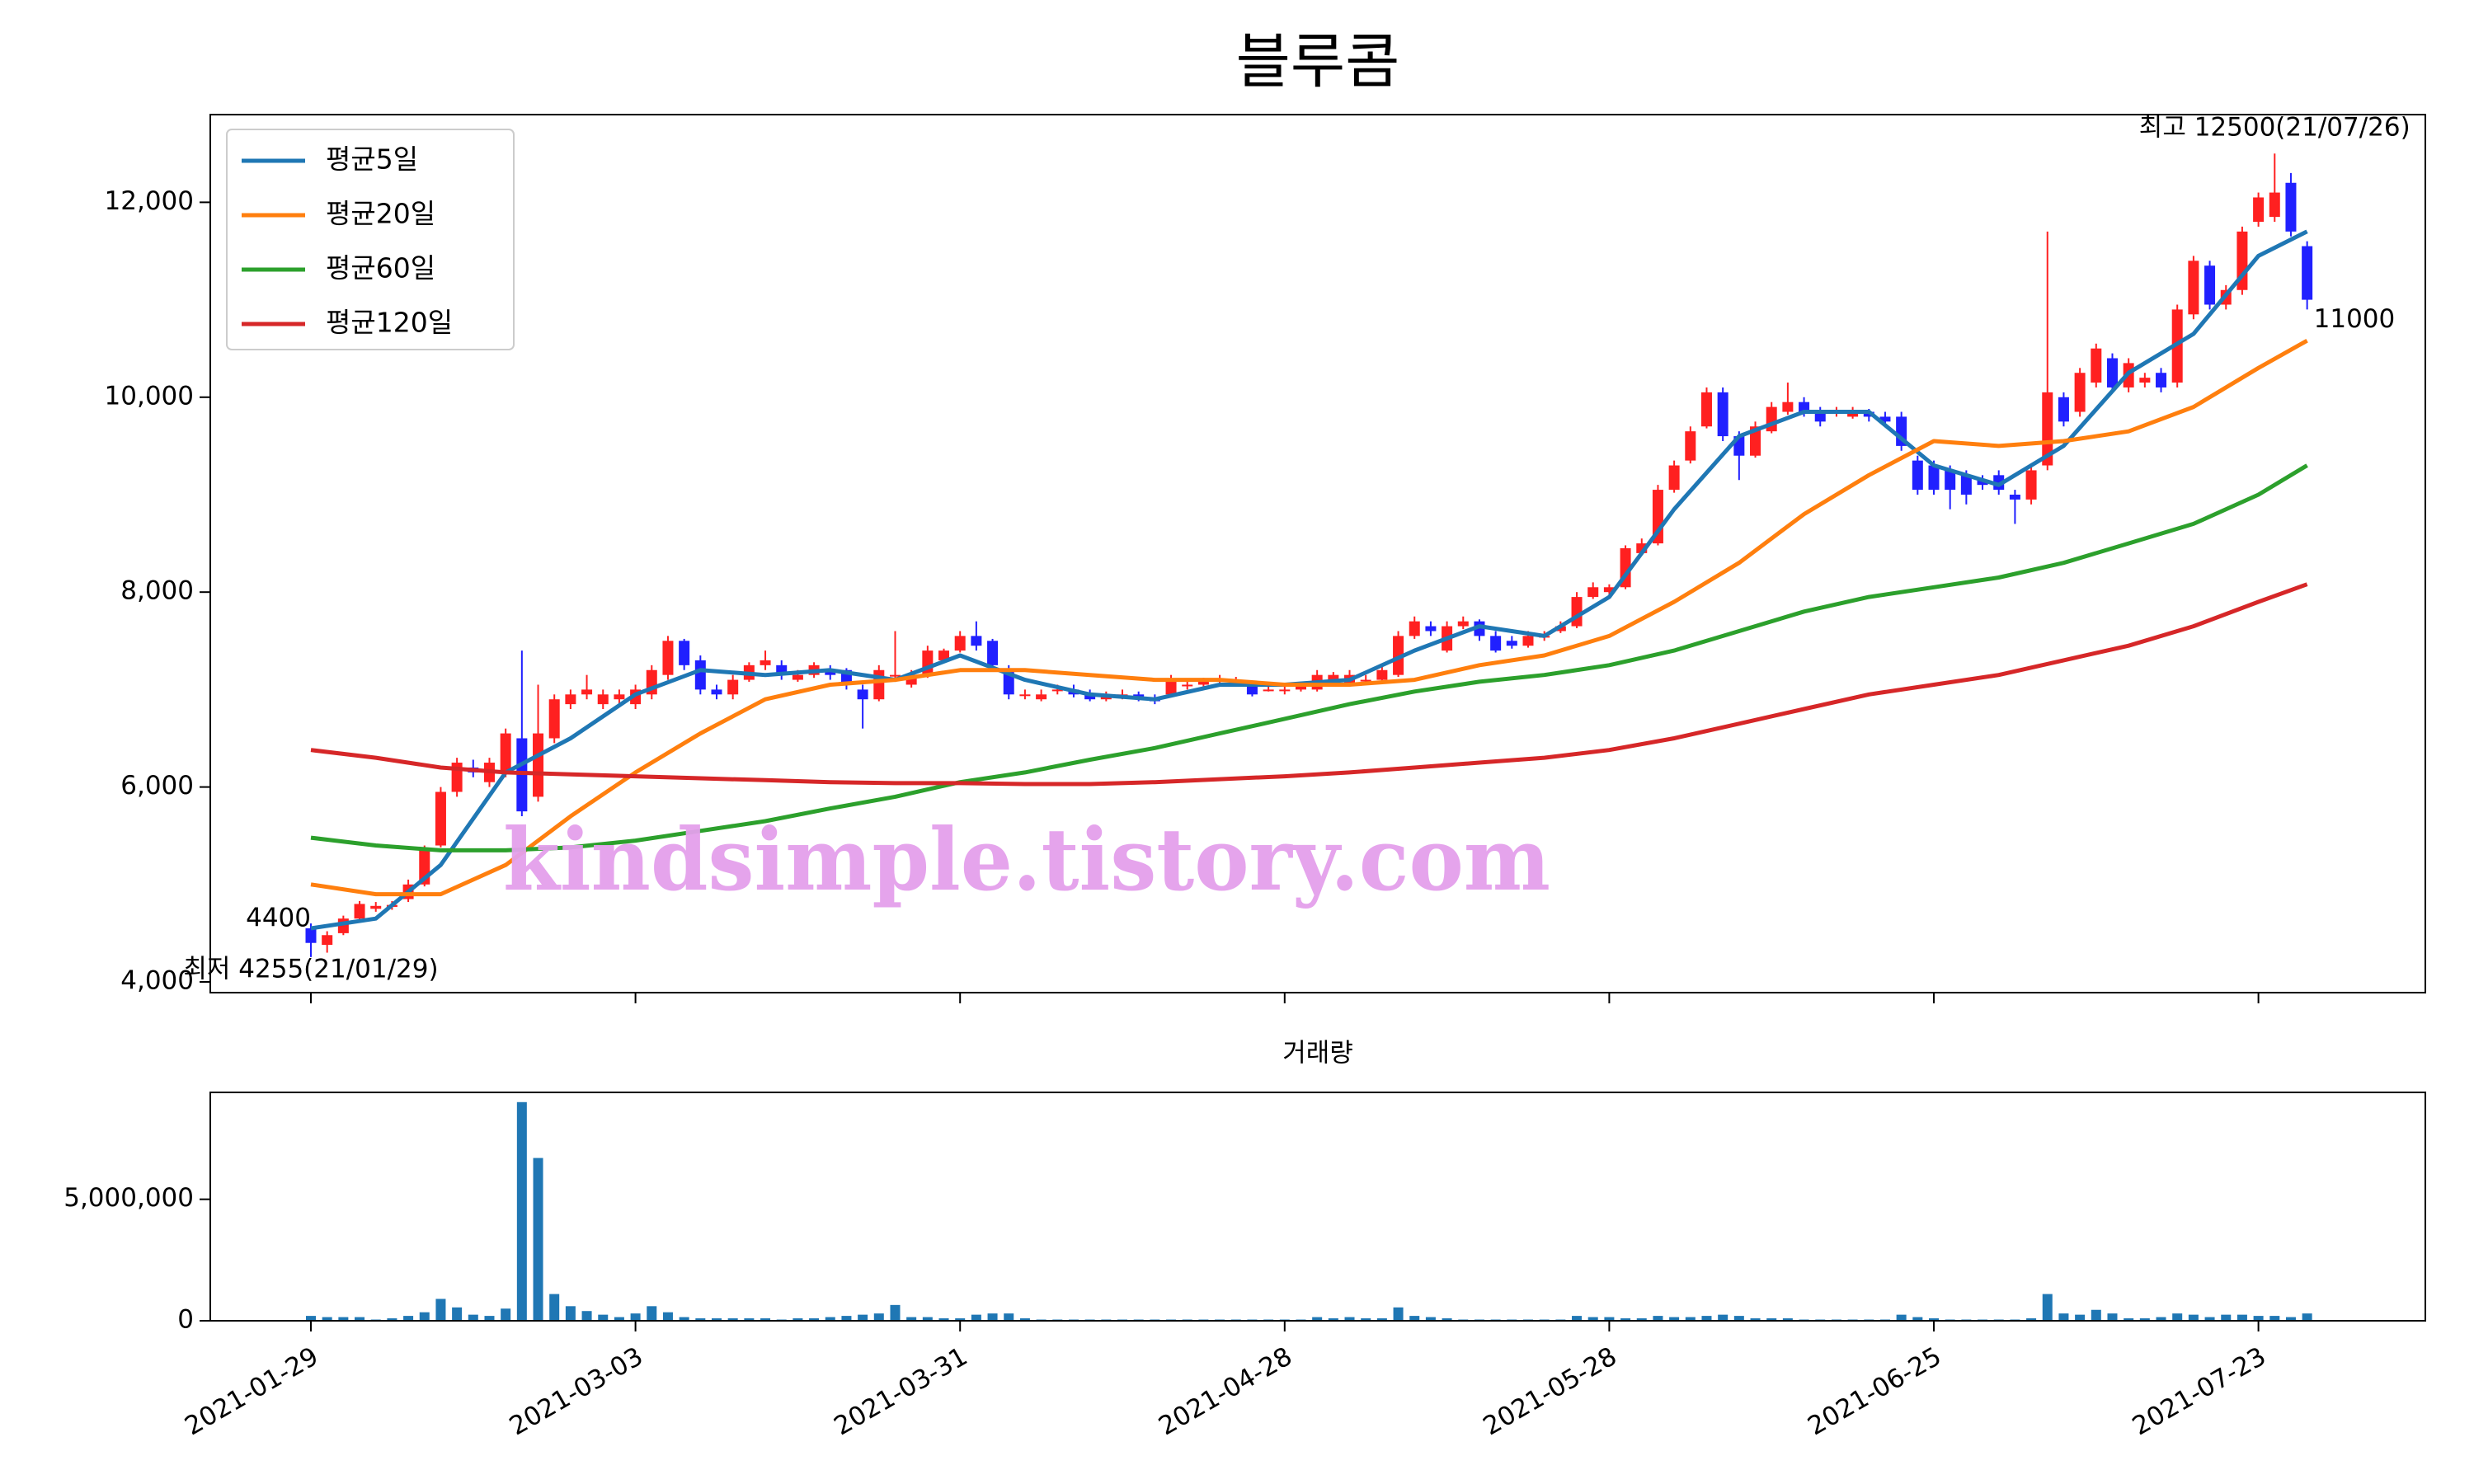 This screenshot has width=2474, height=1484. Describe the element at coordinates (149, 396) in the screenshot. I see `y-tick-label: 10,000` at that location.